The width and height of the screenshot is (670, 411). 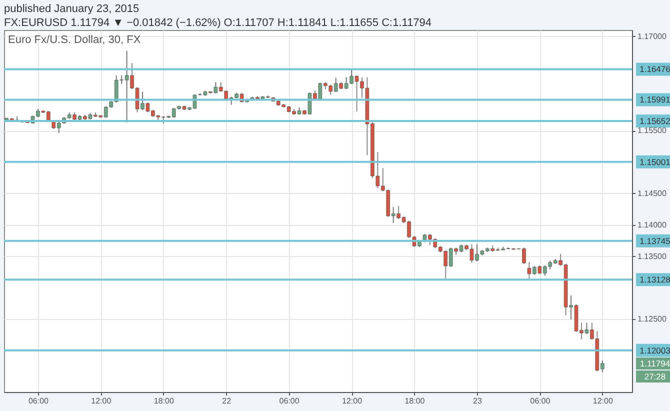 What do you see at coordinates (655, 376) in the screenshot?
I see `text: 27:28` at bounding box center [655, 376].